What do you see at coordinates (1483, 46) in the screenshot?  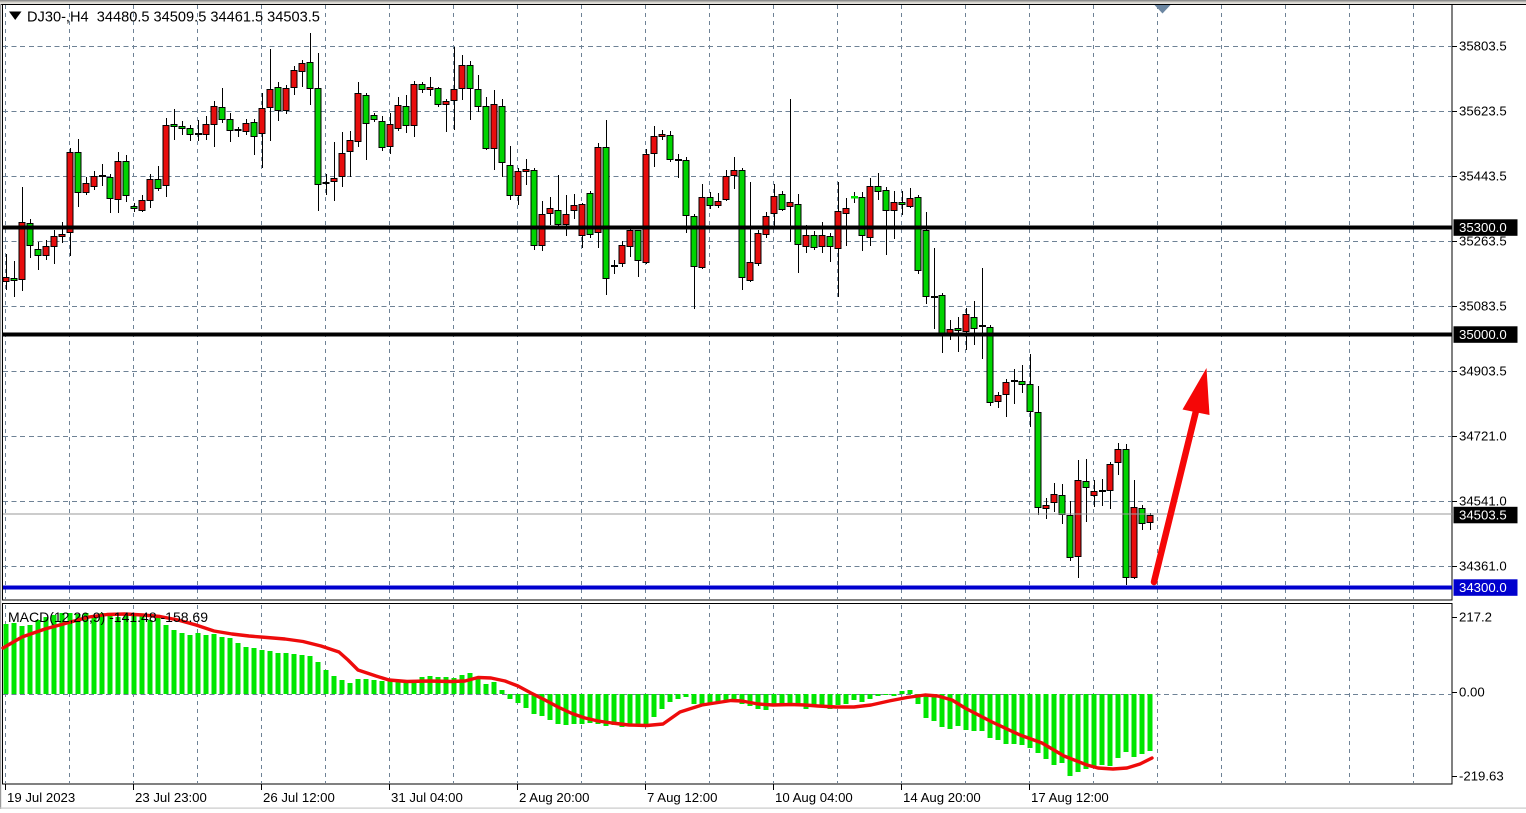 I see `svg-text: 35803.5` at bounding box center [1483, 46].